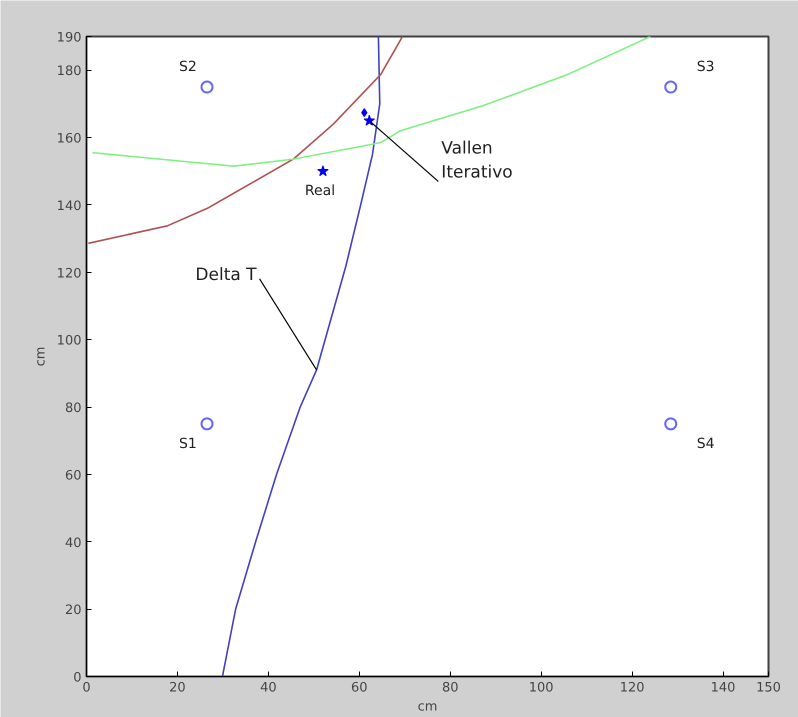 This screenshot has height=717, width=798. I want to click on x-tick-label: 80, so click(450, 688).